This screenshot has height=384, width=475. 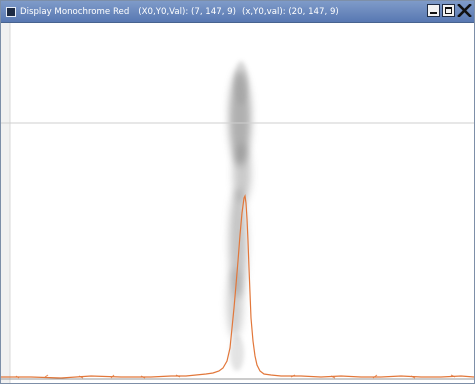 What do you see at coordinates (464, 10) in the screenshot?
I see `close-icon` at bounding box center [464, 10].